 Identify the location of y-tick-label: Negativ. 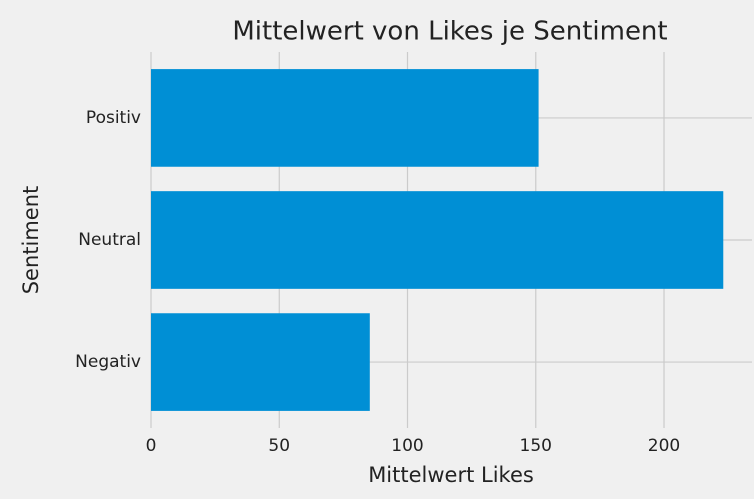
(108, 362).